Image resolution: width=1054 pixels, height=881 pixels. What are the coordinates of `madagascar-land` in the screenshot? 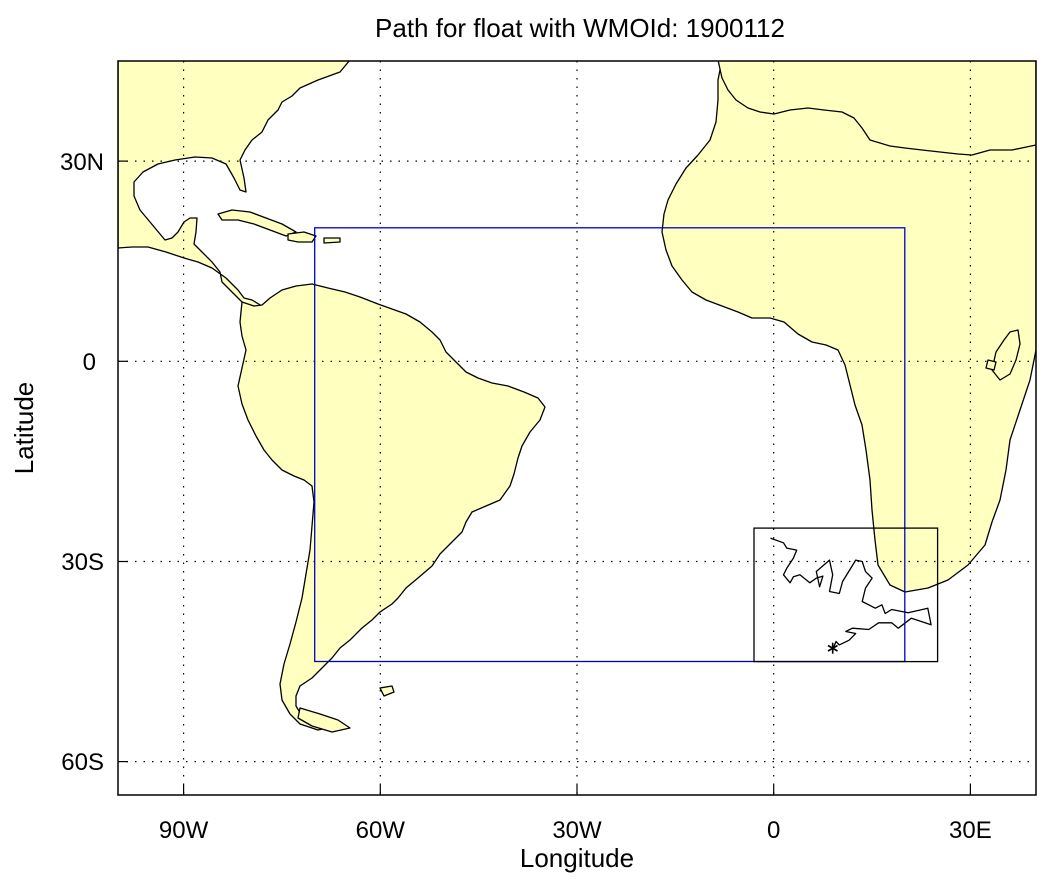 It's located at (1006, 355).